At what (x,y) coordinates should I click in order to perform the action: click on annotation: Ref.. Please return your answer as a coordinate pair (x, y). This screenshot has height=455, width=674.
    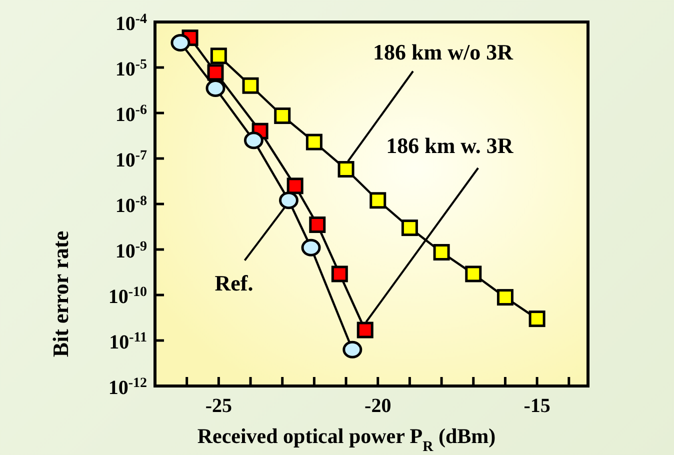
    Looking at the image, I should click on (234, 283).